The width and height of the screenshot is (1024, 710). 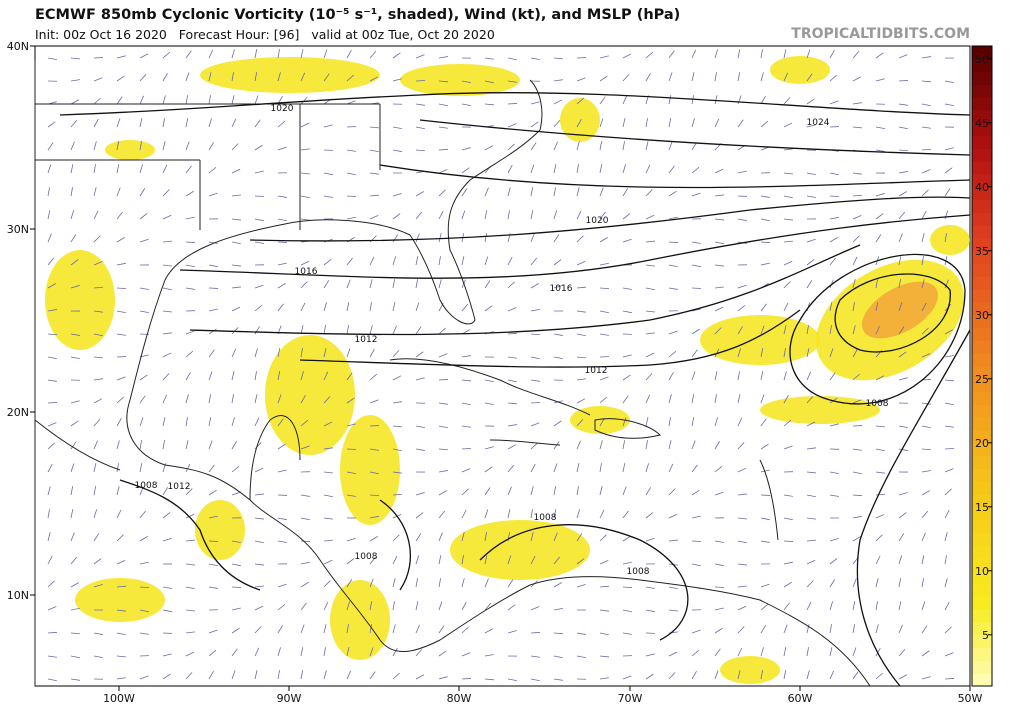 I want to click on colorbar-label: 5, so click(x=985, y=635).